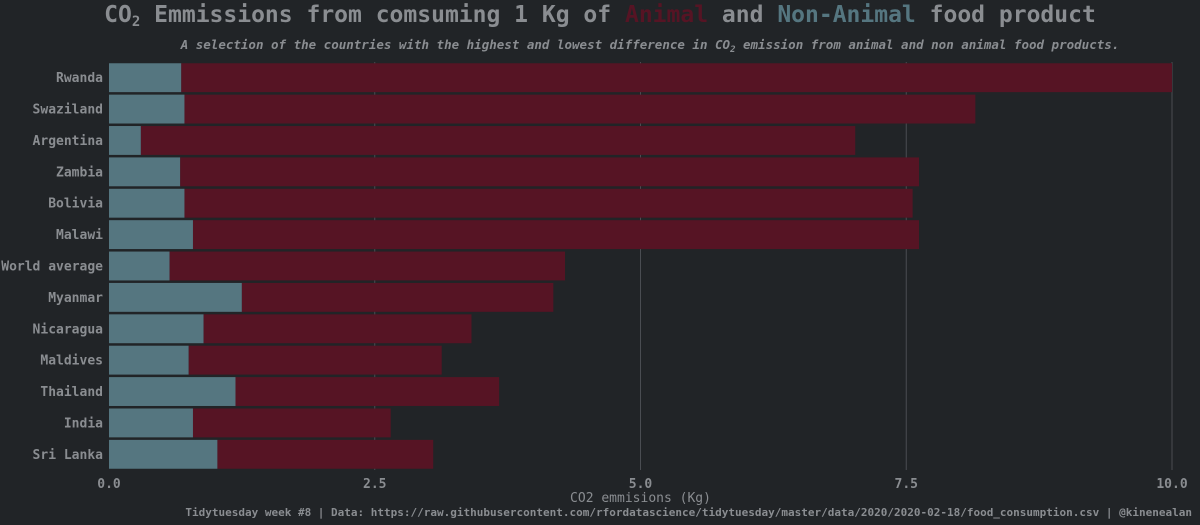  Describe the element at coordinates (640, 498) in the screenshot. I see `x-axis-label: CO2 emmisions (Kg)` at that location.